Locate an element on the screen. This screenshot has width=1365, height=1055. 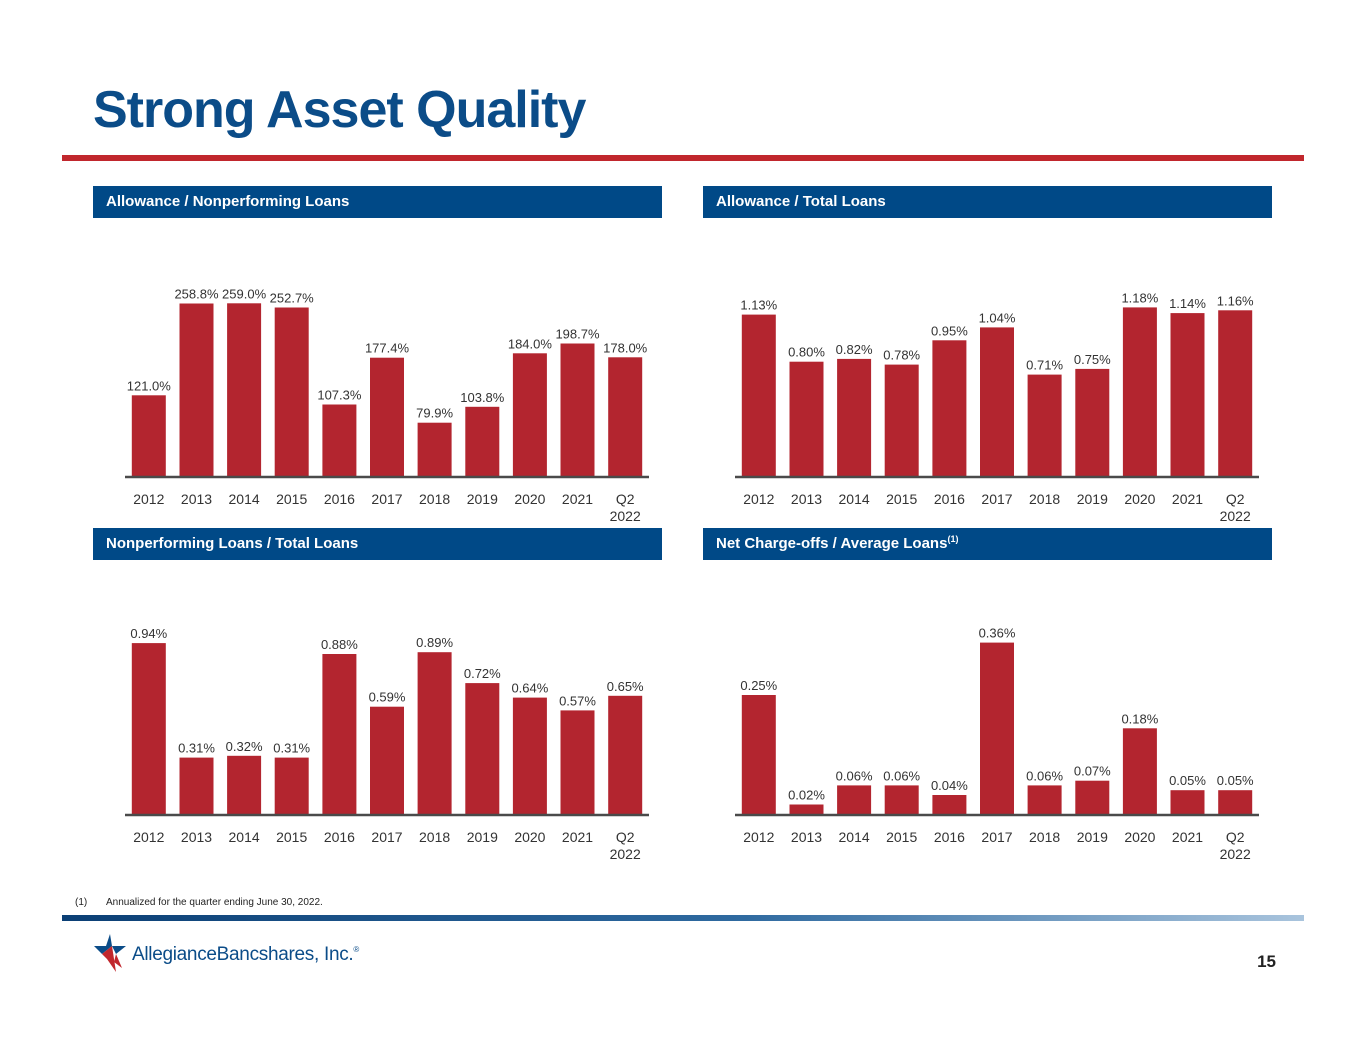
data-label: 0.82% is located at coordinates (854, 349).